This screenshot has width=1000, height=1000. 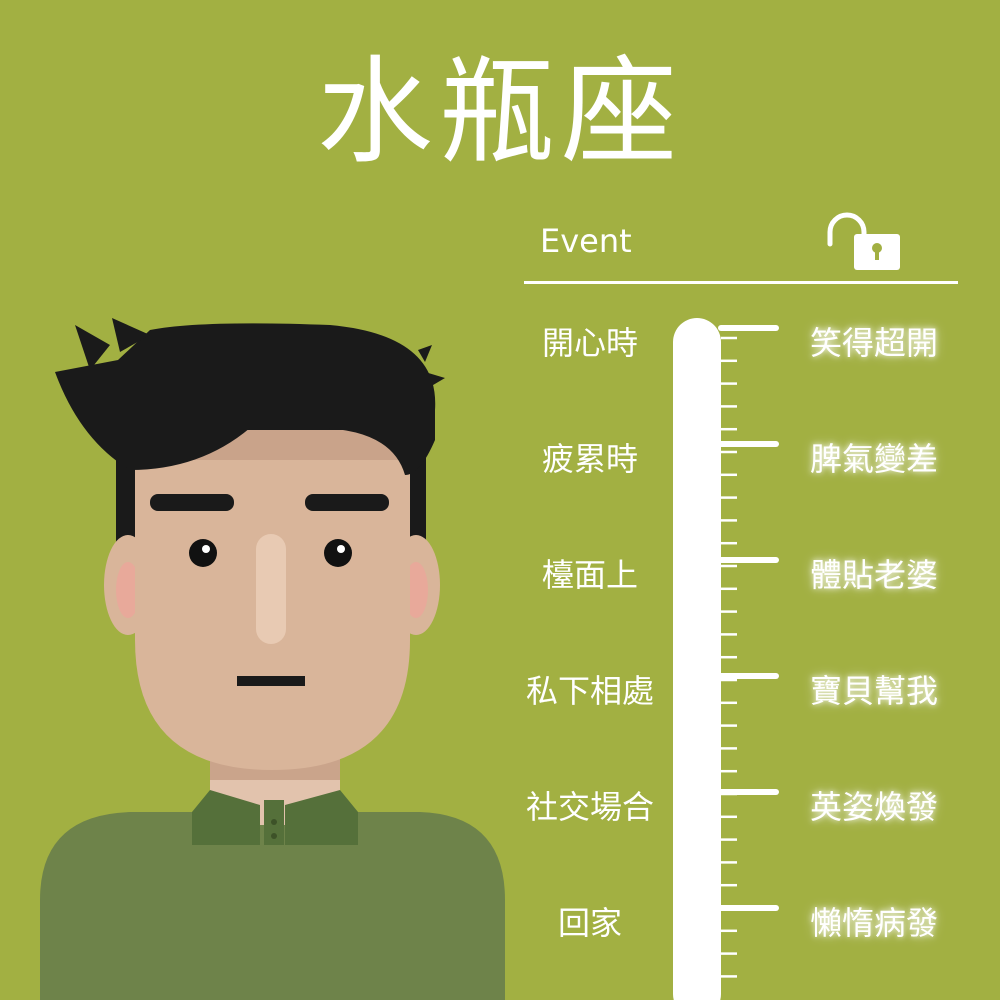 What do you see at coordinates (203, 553) in the screenshot?
I see `left-eye` at bounding box center [203, 553].